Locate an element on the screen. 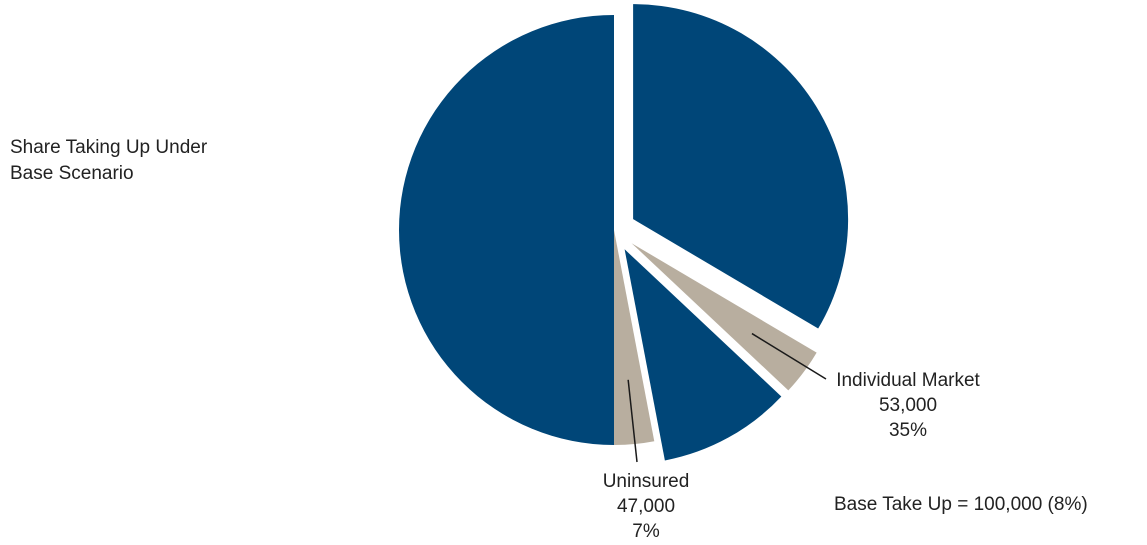  annotation-individual-market-label: Individual Market is located at coordinates (908, 380).